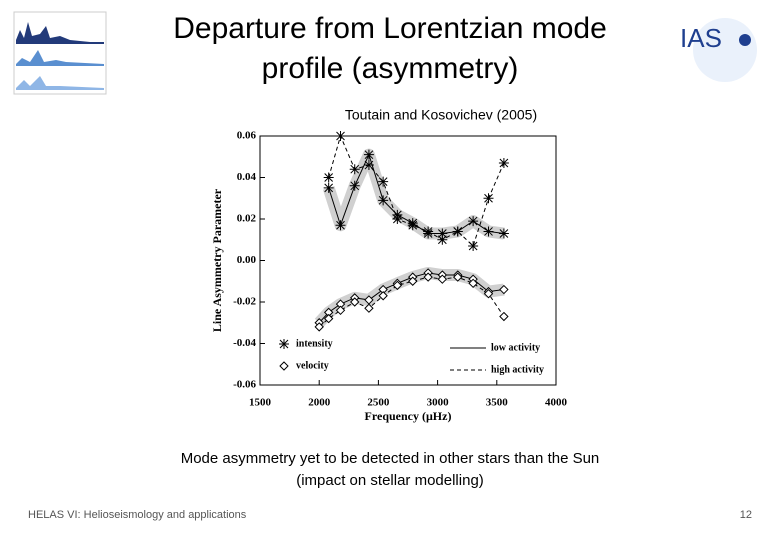 The height and width of the screenshot is (540, 780). I want to click on logo-text: IAS, so click(701, 38).